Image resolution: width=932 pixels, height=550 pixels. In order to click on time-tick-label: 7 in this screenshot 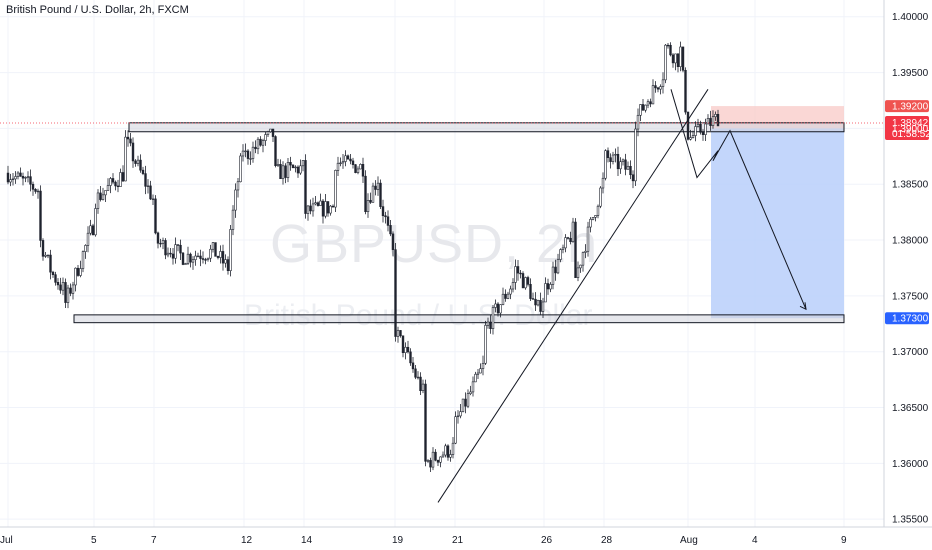, I will do `click(154, 540)`.